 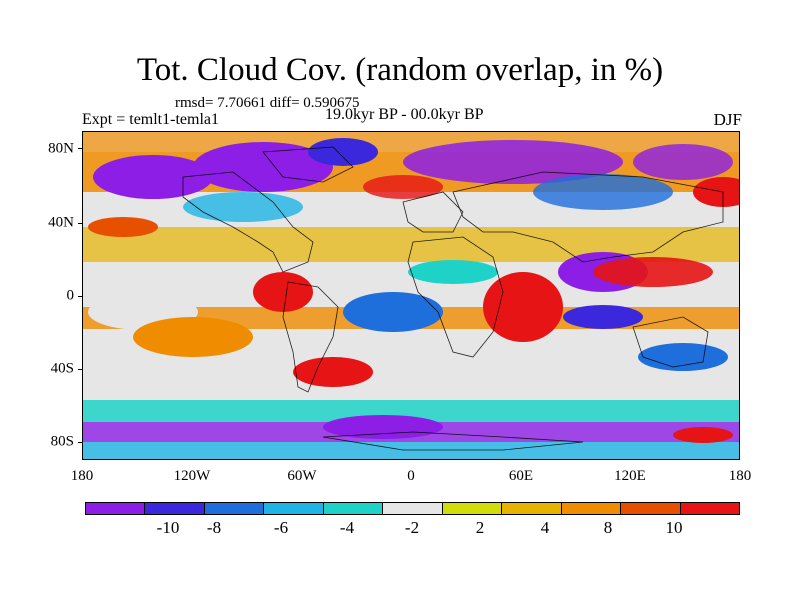 What do you see at coordinates (214, 527) in the screenshot?
I see `colorbar-label: -8` at bounding box center [214, 527].